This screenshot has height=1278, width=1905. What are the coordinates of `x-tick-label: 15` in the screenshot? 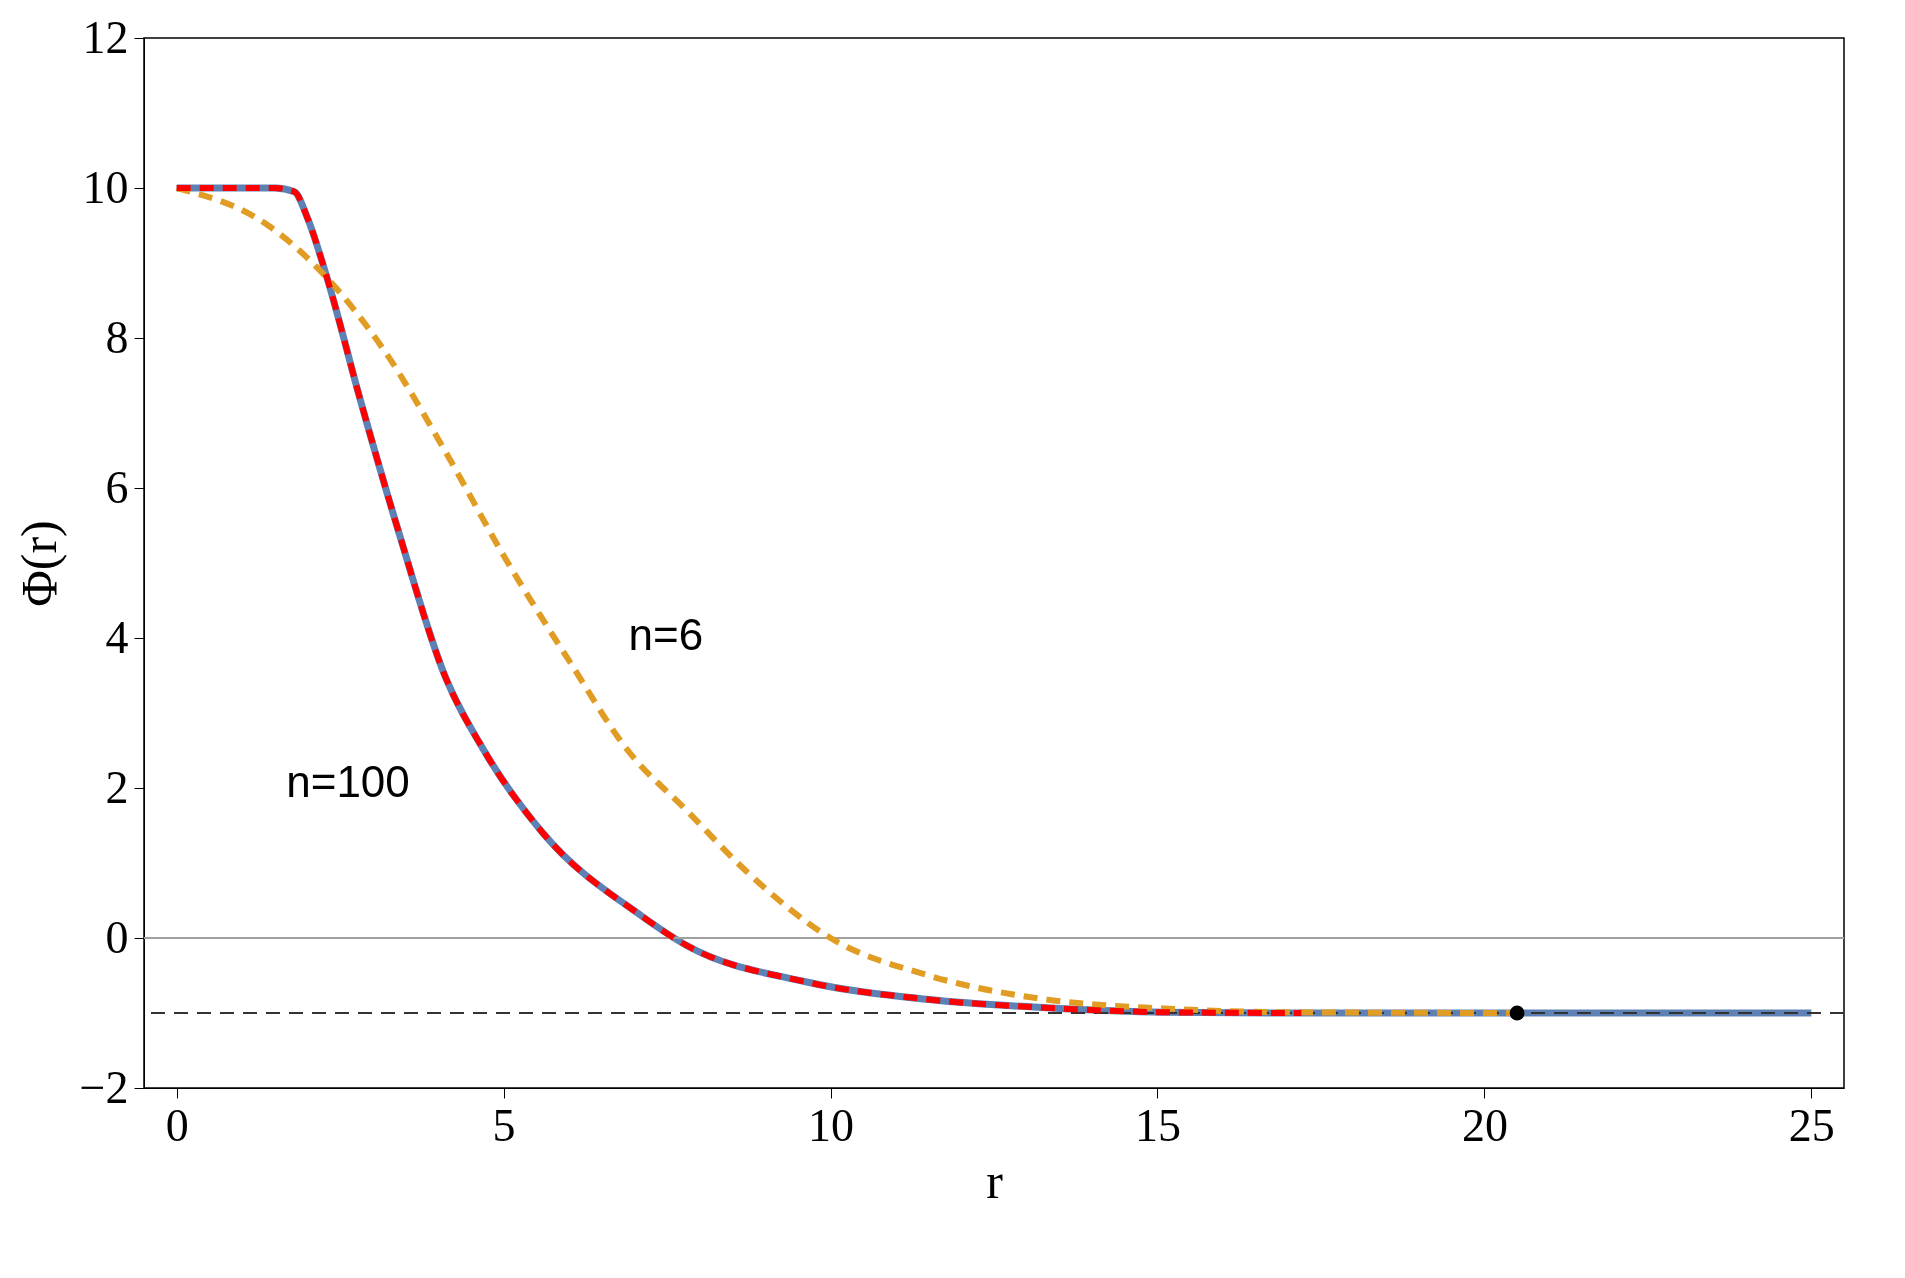 It's located at (1157, 1125).